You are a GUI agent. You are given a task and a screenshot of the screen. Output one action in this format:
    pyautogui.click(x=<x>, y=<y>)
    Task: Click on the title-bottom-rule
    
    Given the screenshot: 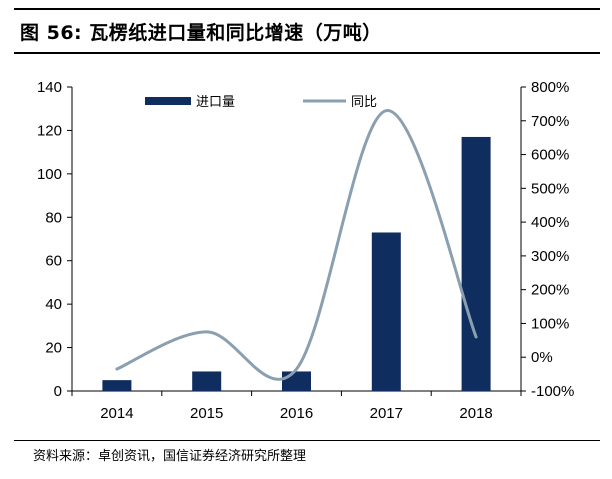 What is the action you would take?
    pyautogui.click(x=307, y=53)
    